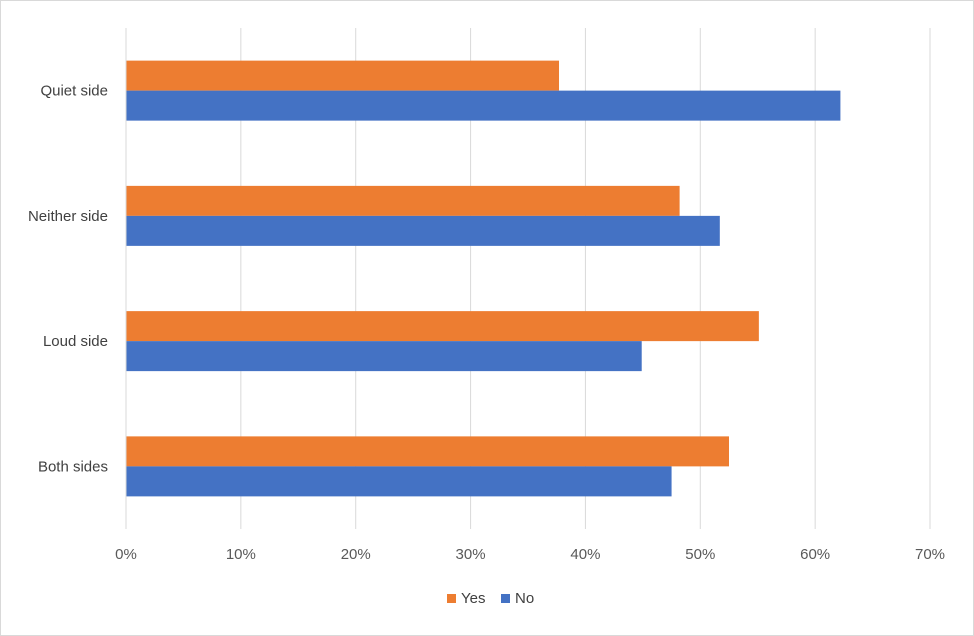 The width and height of the screenshot is (974, 636). Describe the element at coordinates (384, 356) in the screenshot. I see `bar-no-loud-side` at that location.